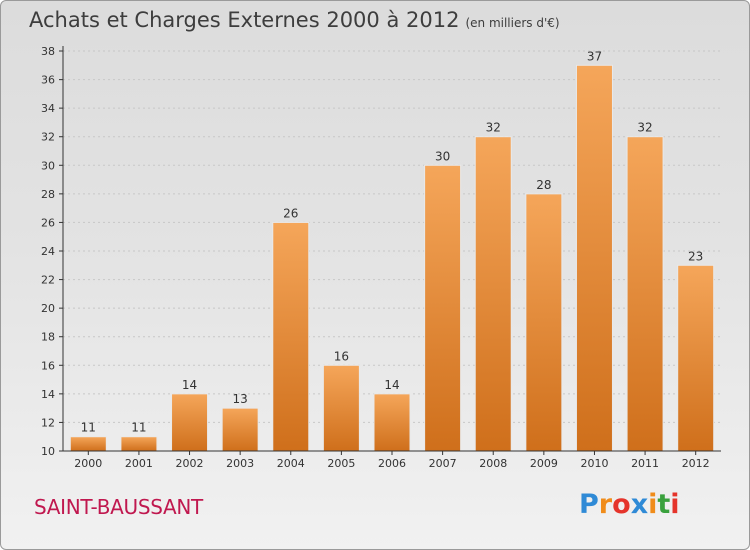  I want to click on x-tick-label: 2001, so click(139, 463).